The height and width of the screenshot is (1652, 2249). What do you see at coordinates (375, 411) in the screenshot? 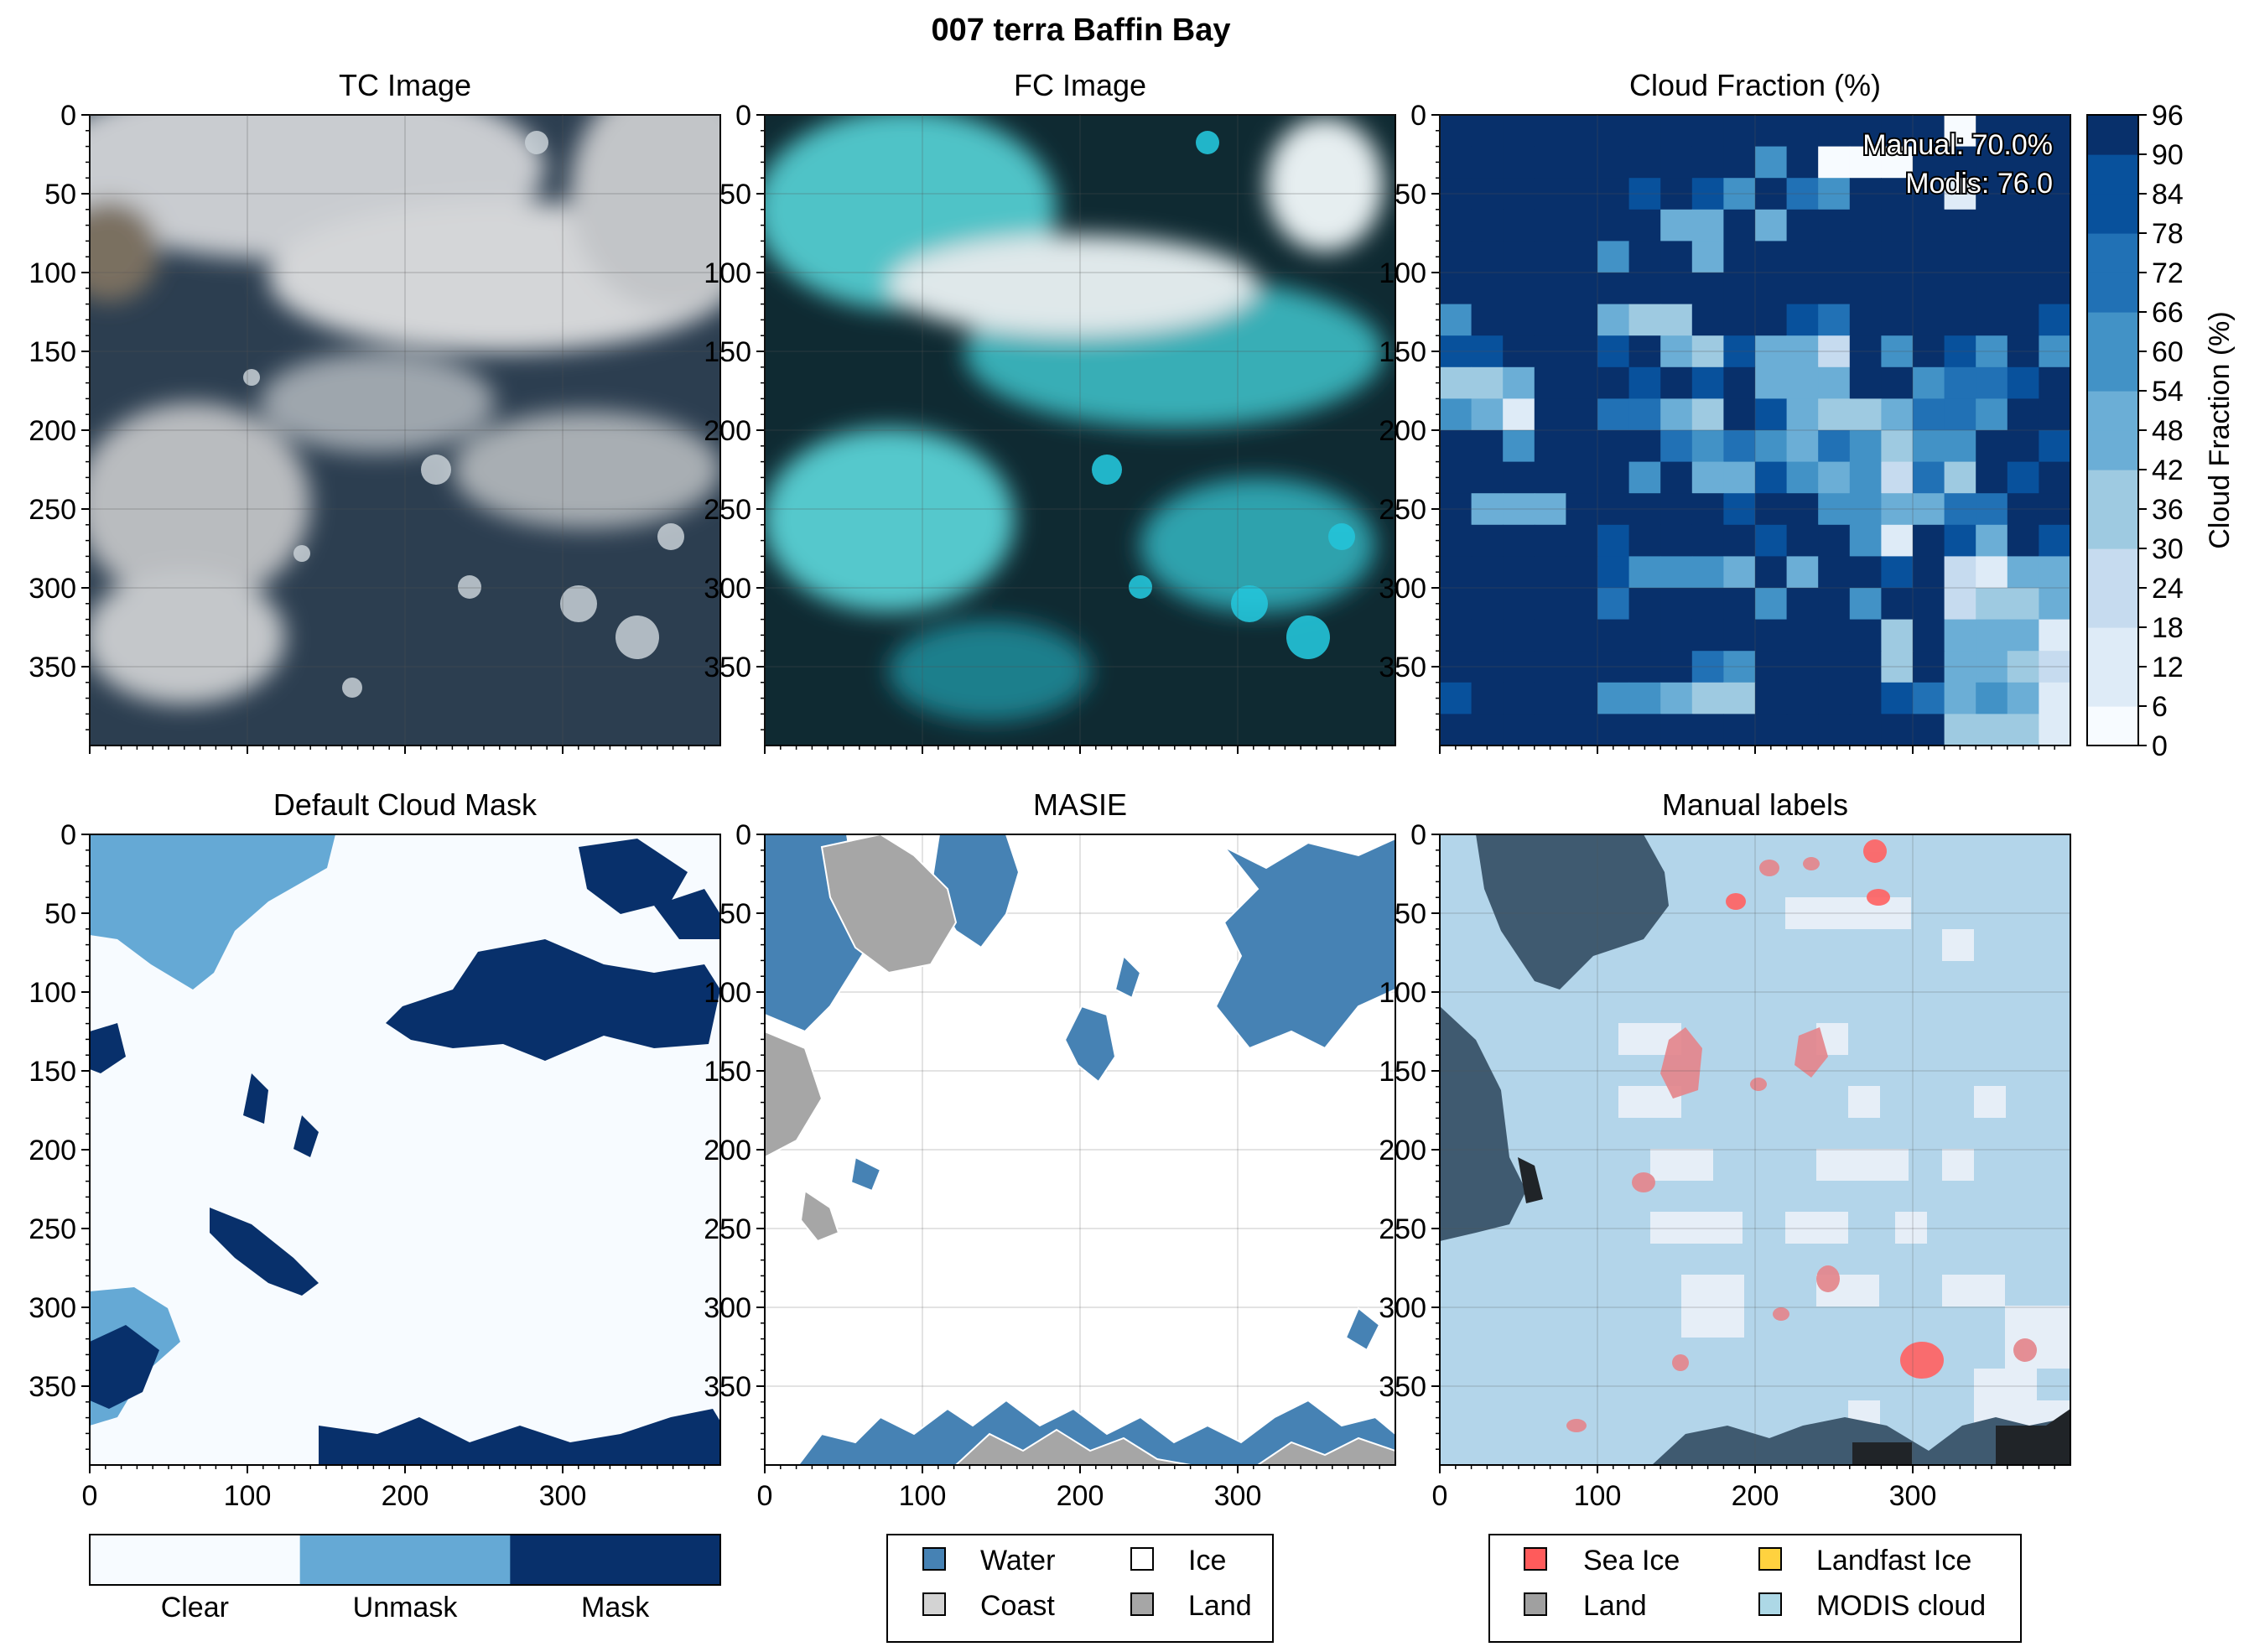
I see `tc-image-panel: TC Image 0 50 100 150 200 250 300 350` at bounding box center [375, 411].